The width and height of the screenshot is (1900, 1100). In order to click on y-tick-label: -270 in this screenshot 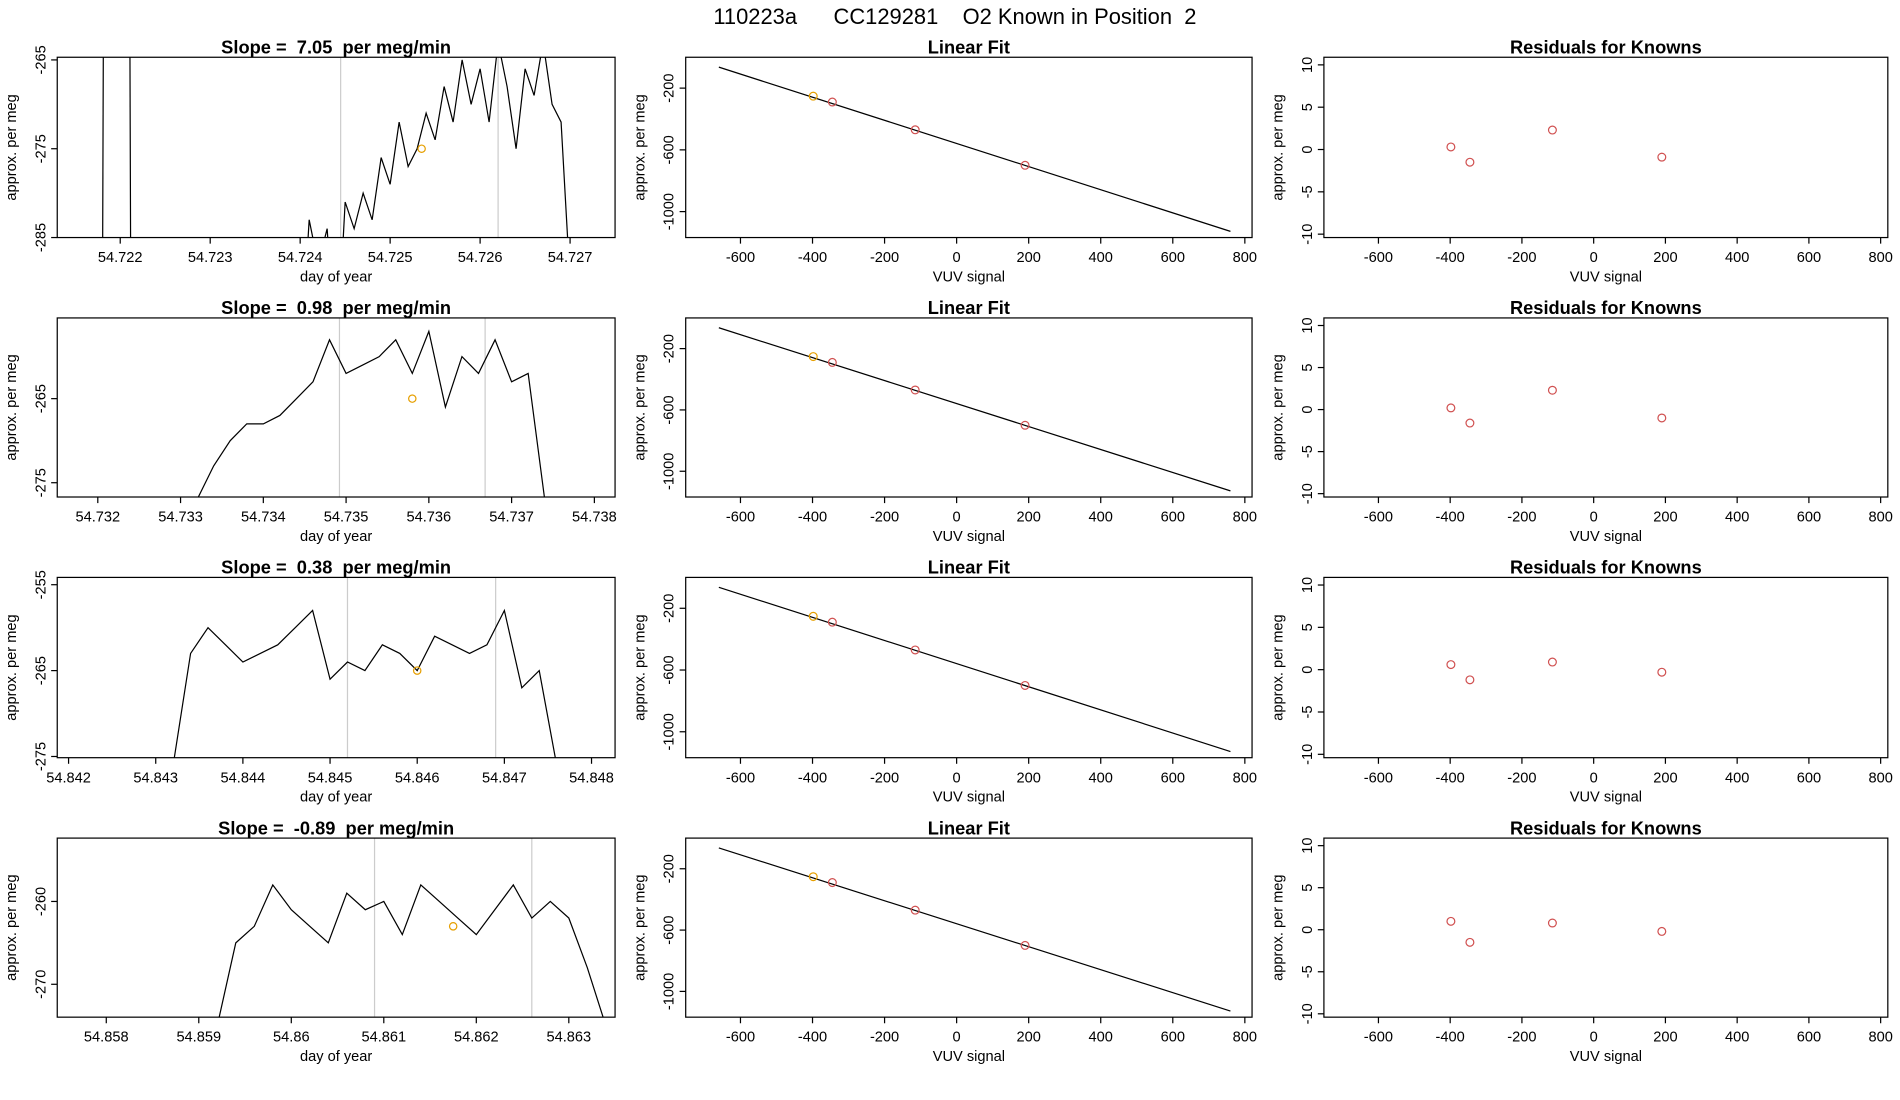, I will do `click(41, 984)`.